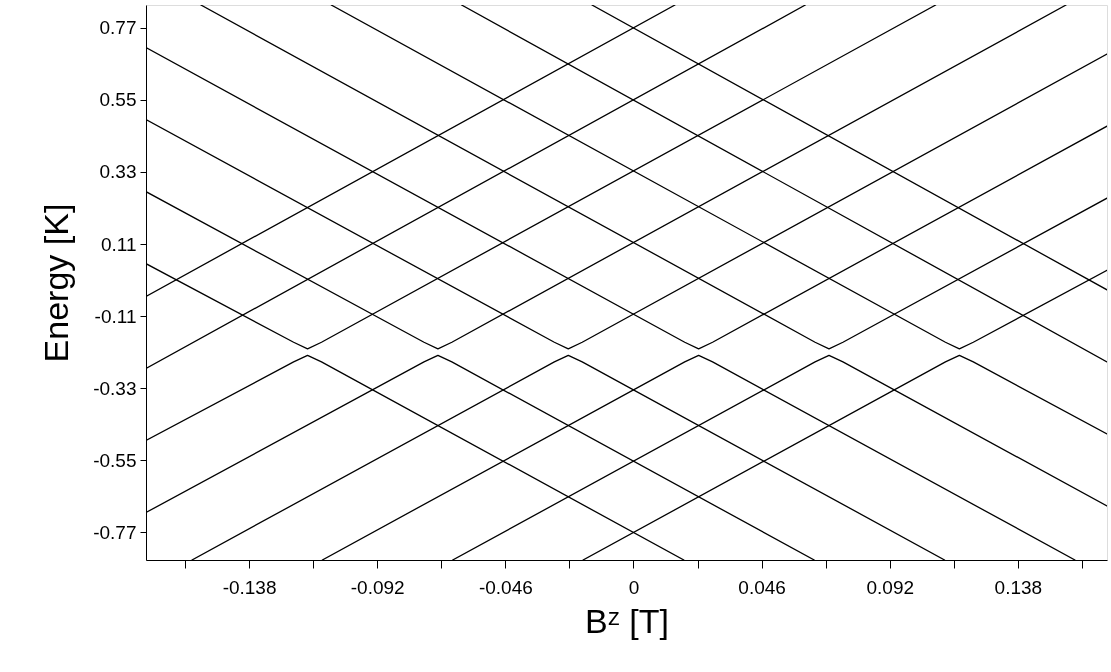 The image size is (1111, 672). What do you see at coordinates (762, 587) in the screenshot?
I see `x-tick-label: 0.046` at bounding box center [762, 587].